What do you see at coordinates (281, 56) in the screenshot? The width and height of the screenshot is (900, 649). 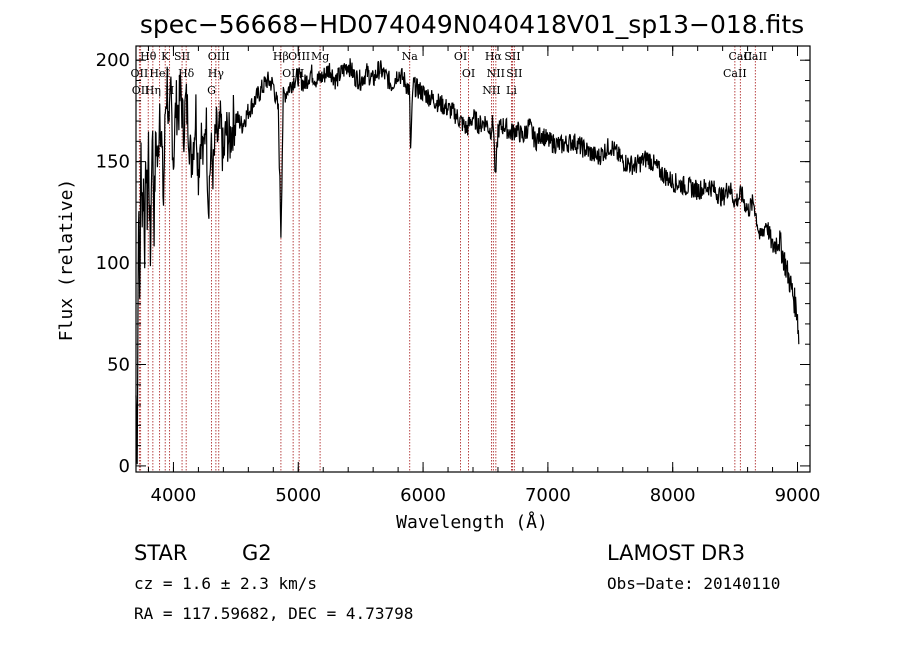 I see `spectral-line-label: Hβ` at bounding box center [281, 56].